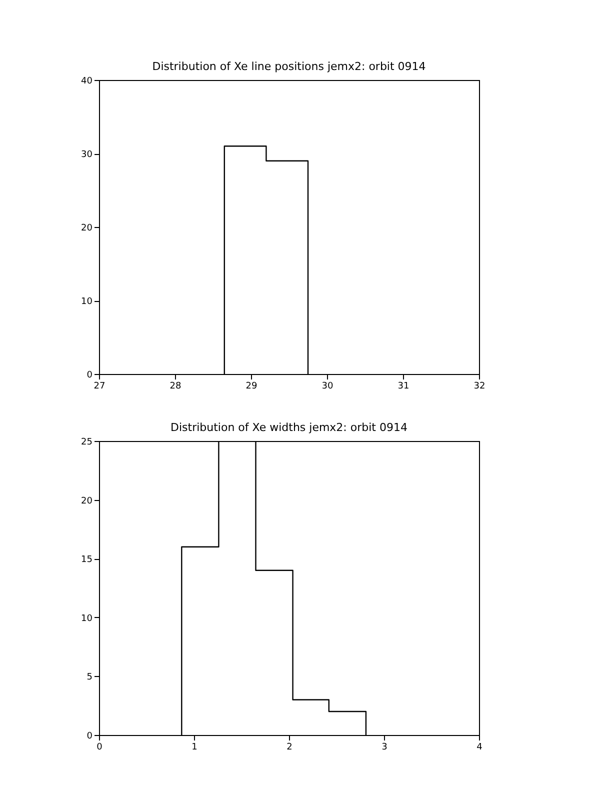  Describe the element at coordinates (479, 747) in the screenshot. I see `x-tick-label: 4` at that location.